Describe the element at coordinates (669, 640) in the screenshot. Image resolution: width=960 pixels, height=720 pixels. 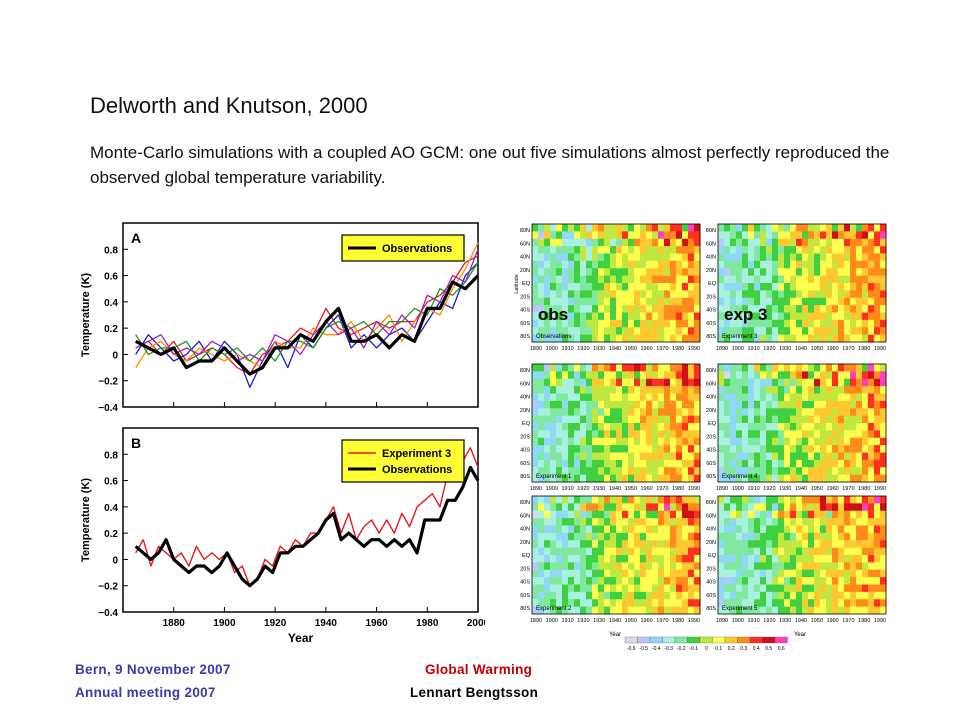
I see `colorbar-swatch` at that location.